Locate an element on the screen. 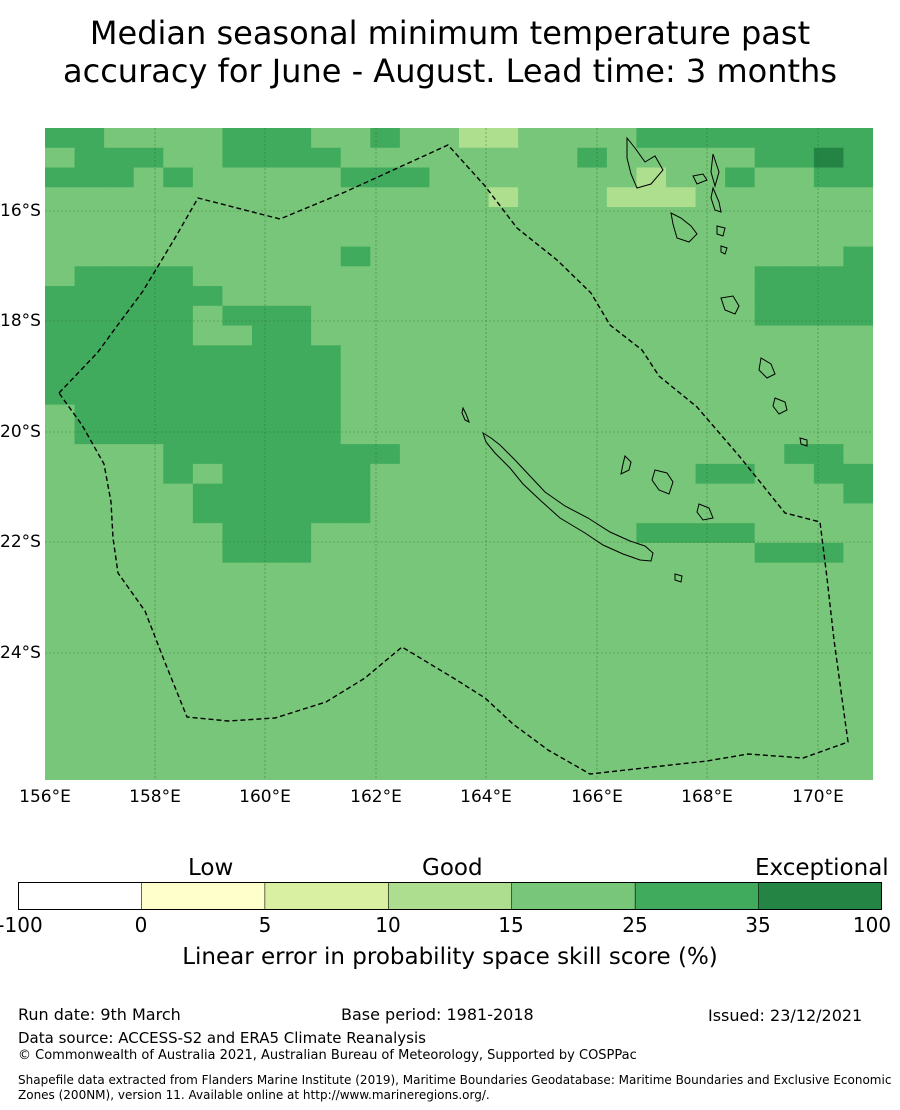 This screenshot has width=900, height=1110. colorbar-tick-15: 15 is located at coordinates (511, 925).